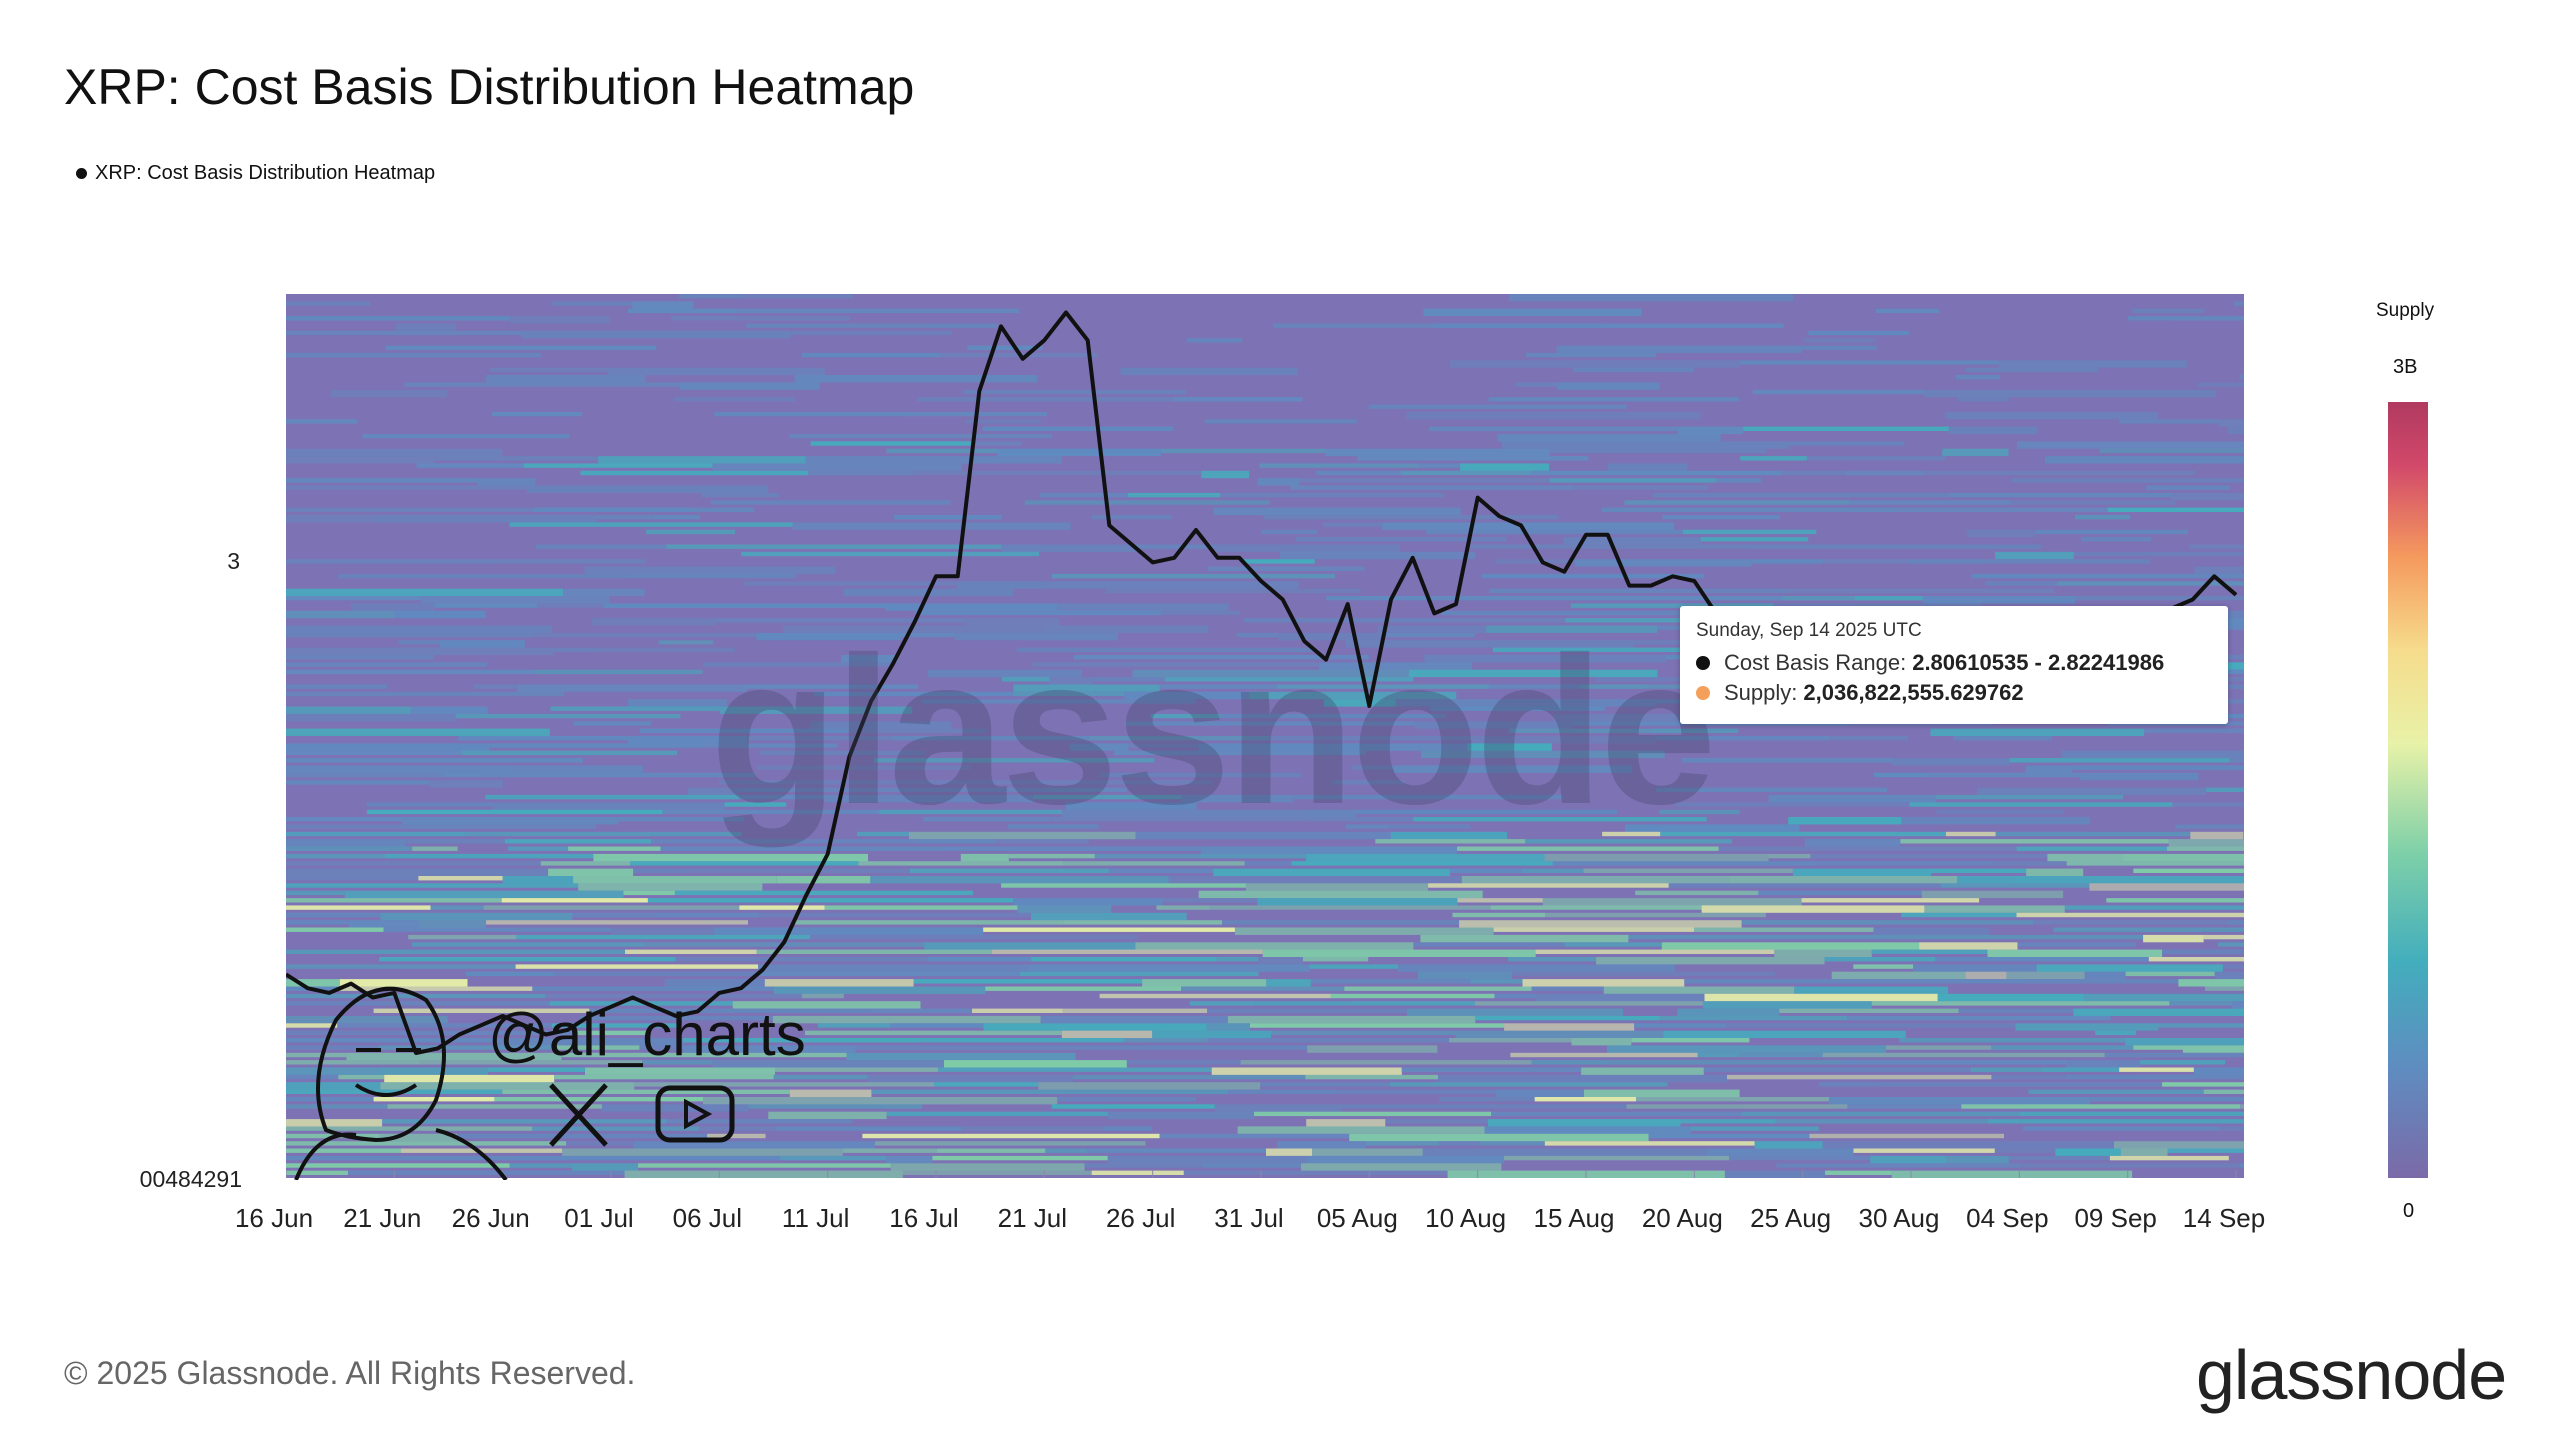 The width and height of the screenshot is (2560, 1440). What do you see at coordinates (2224, 1218) in the screenshot?
I see `x-tick-label: 14 Sep` at bounding box center [2224, 1218].